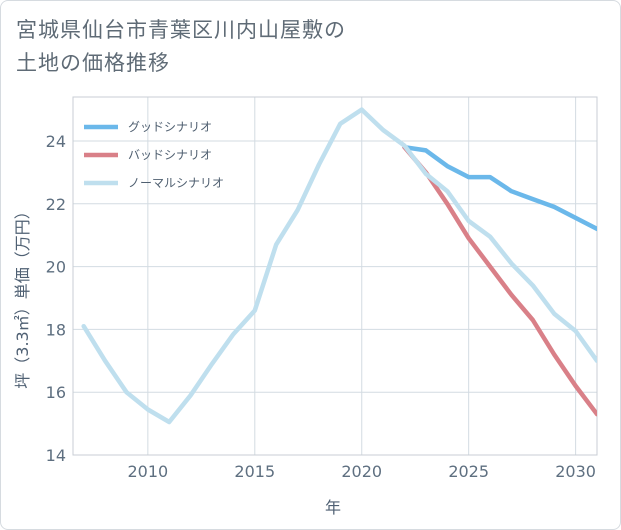 This screenshot has width=621, height=530. Describe the element at coordinates (226, 47) in the screenshot. I see `chart-title: 宮城県仙台市青葉区川内山屋敷の 土地の価格推移` at that location.